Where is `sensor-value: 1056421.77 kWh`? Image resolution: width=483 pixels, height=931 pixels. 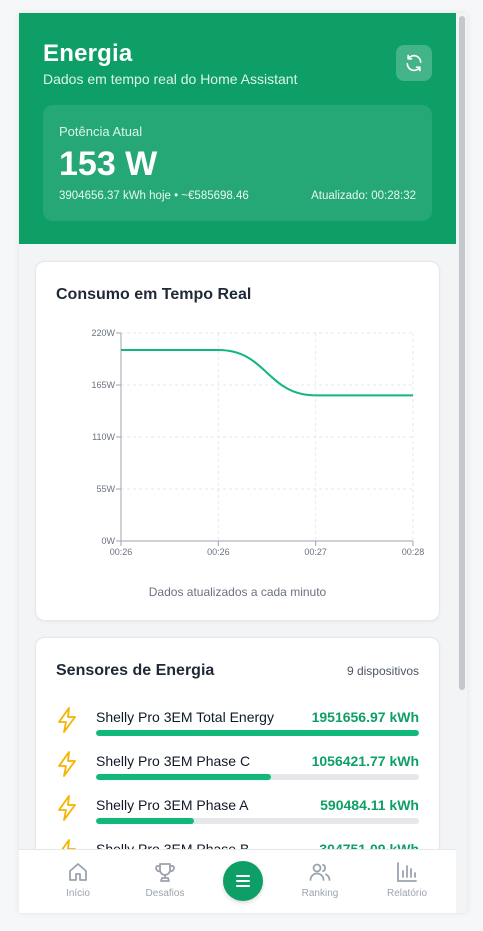
sensor-value: 1056421.77 kWh is located at coordinates (365, 761).